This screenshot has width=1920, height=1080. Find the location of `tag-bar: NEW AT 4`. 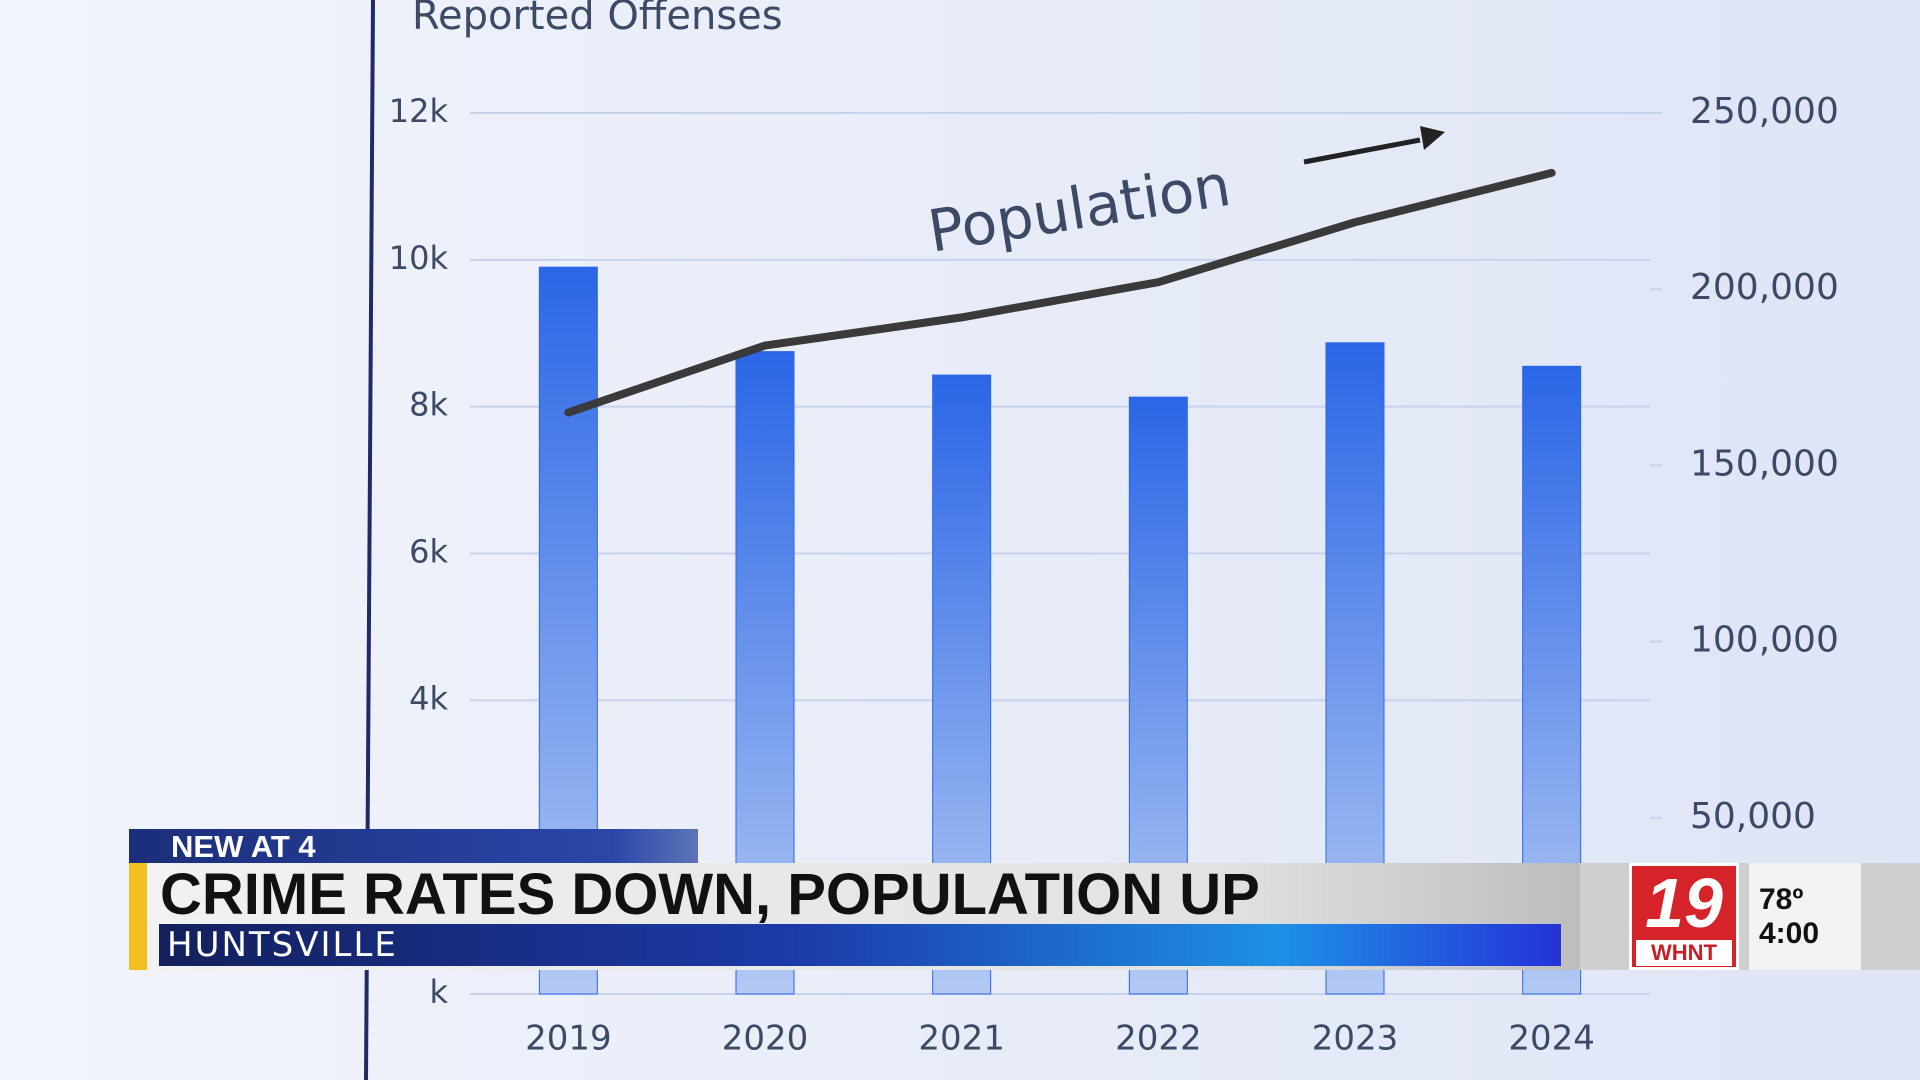

tag-bar: NEW AT 4 is located at coordinates (413, 846).